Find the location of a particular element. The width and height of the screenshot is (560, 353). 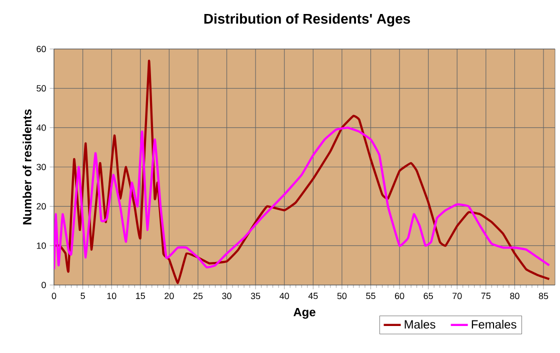

legend-label: Males is located at coordinates (420, 324).